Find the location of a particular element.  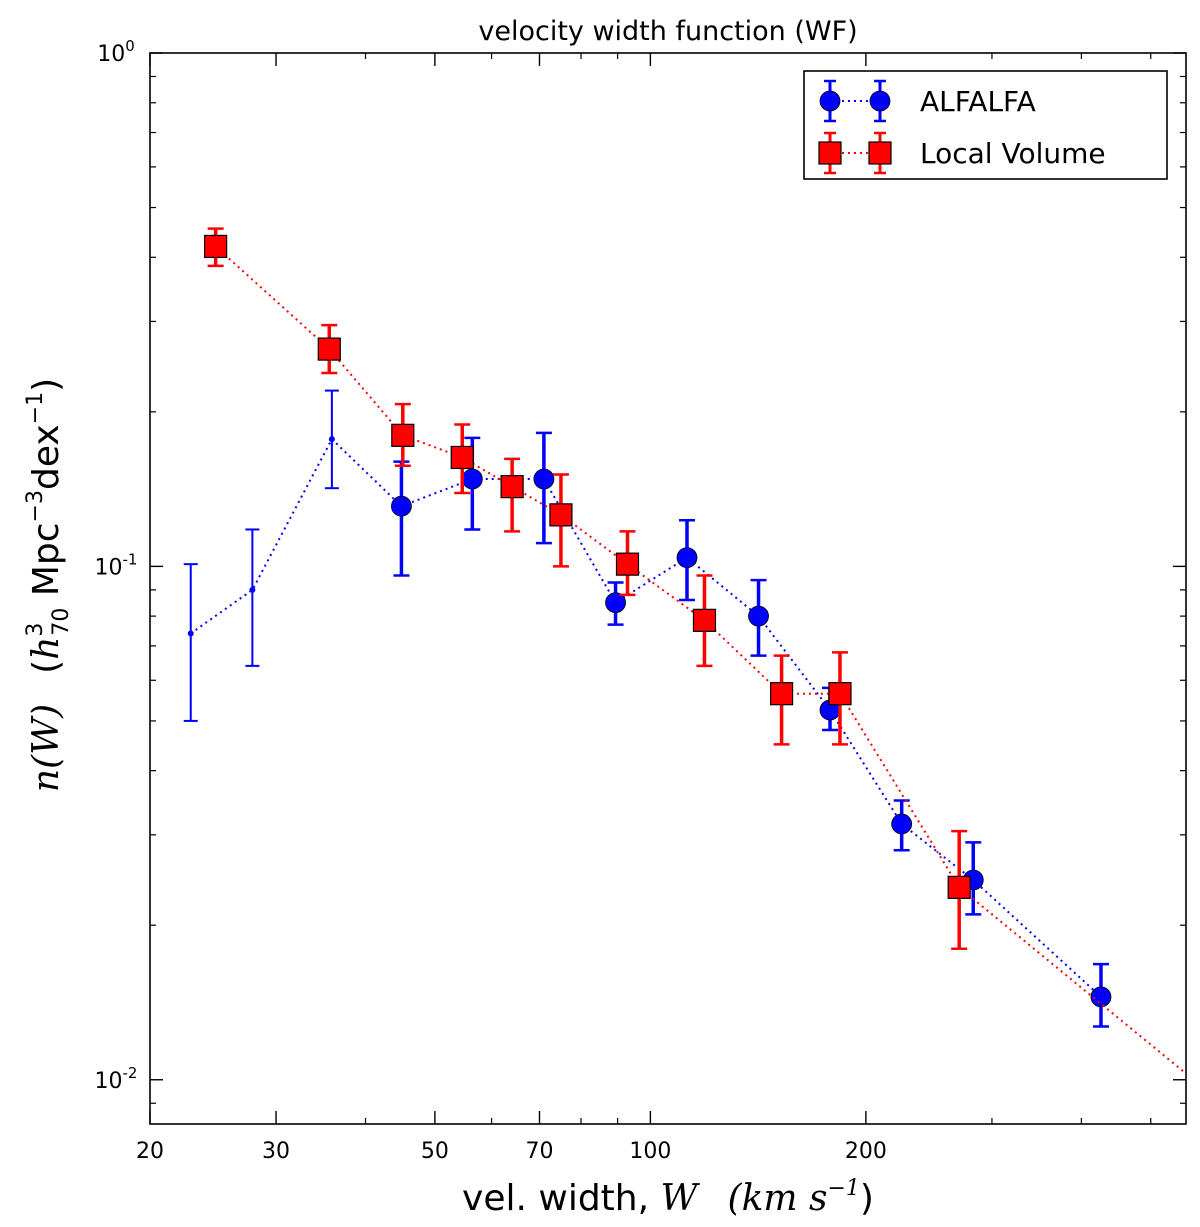

legend-box is located at coordinates (985, 125).